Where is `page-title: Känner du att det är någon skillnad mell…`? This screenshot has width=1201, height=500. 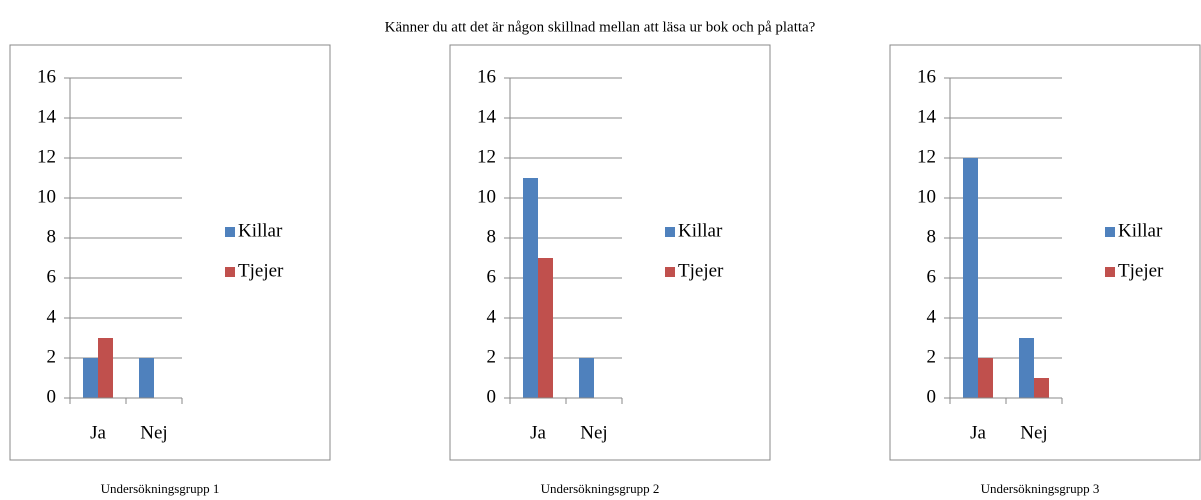
page-title: Känner du att det är någon skillnad mell… is located at coordinates (600, 27).